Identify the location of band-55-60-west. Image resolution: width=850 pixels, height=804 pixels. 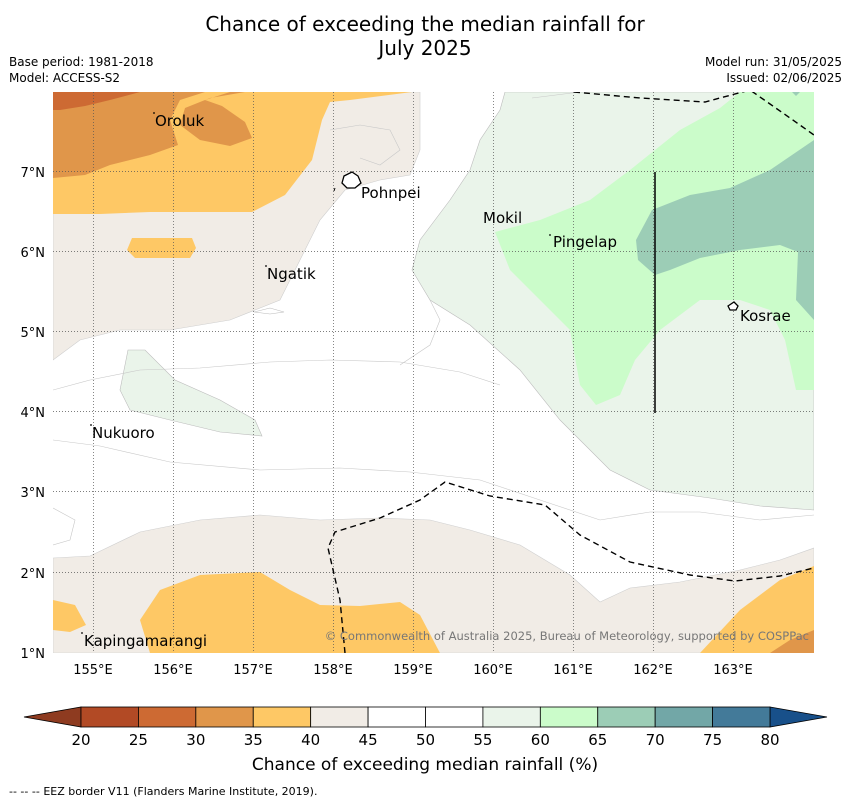
(191, 393).